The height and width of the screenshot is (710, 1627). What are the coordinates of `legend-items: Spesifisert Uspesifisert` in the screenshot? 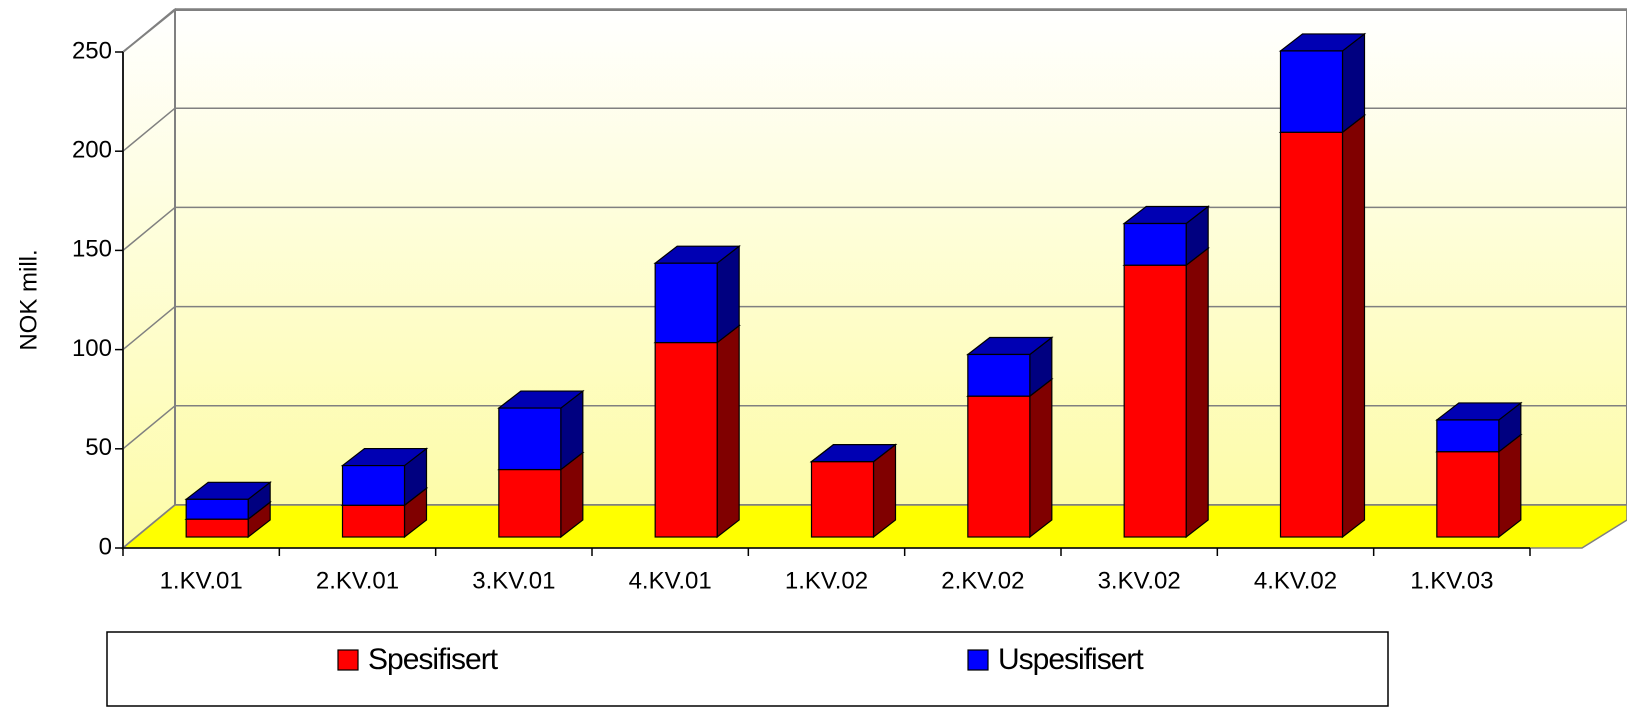 It's located at (741, 659).